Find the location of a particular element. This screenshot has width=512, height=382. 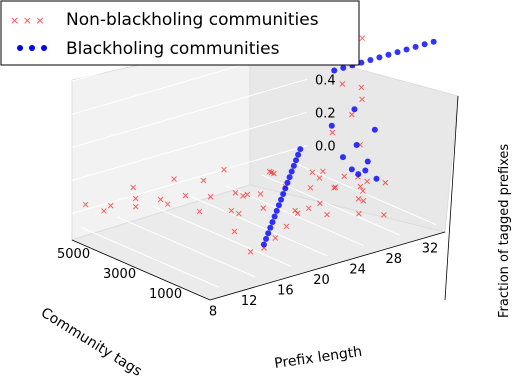

y-tick-label-1: 12 is located at coordinates (249, 301).